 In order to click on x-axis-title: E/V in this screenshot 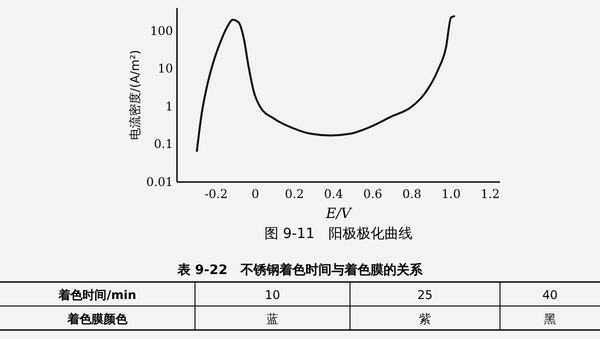, I will do `click(338, 214)`.